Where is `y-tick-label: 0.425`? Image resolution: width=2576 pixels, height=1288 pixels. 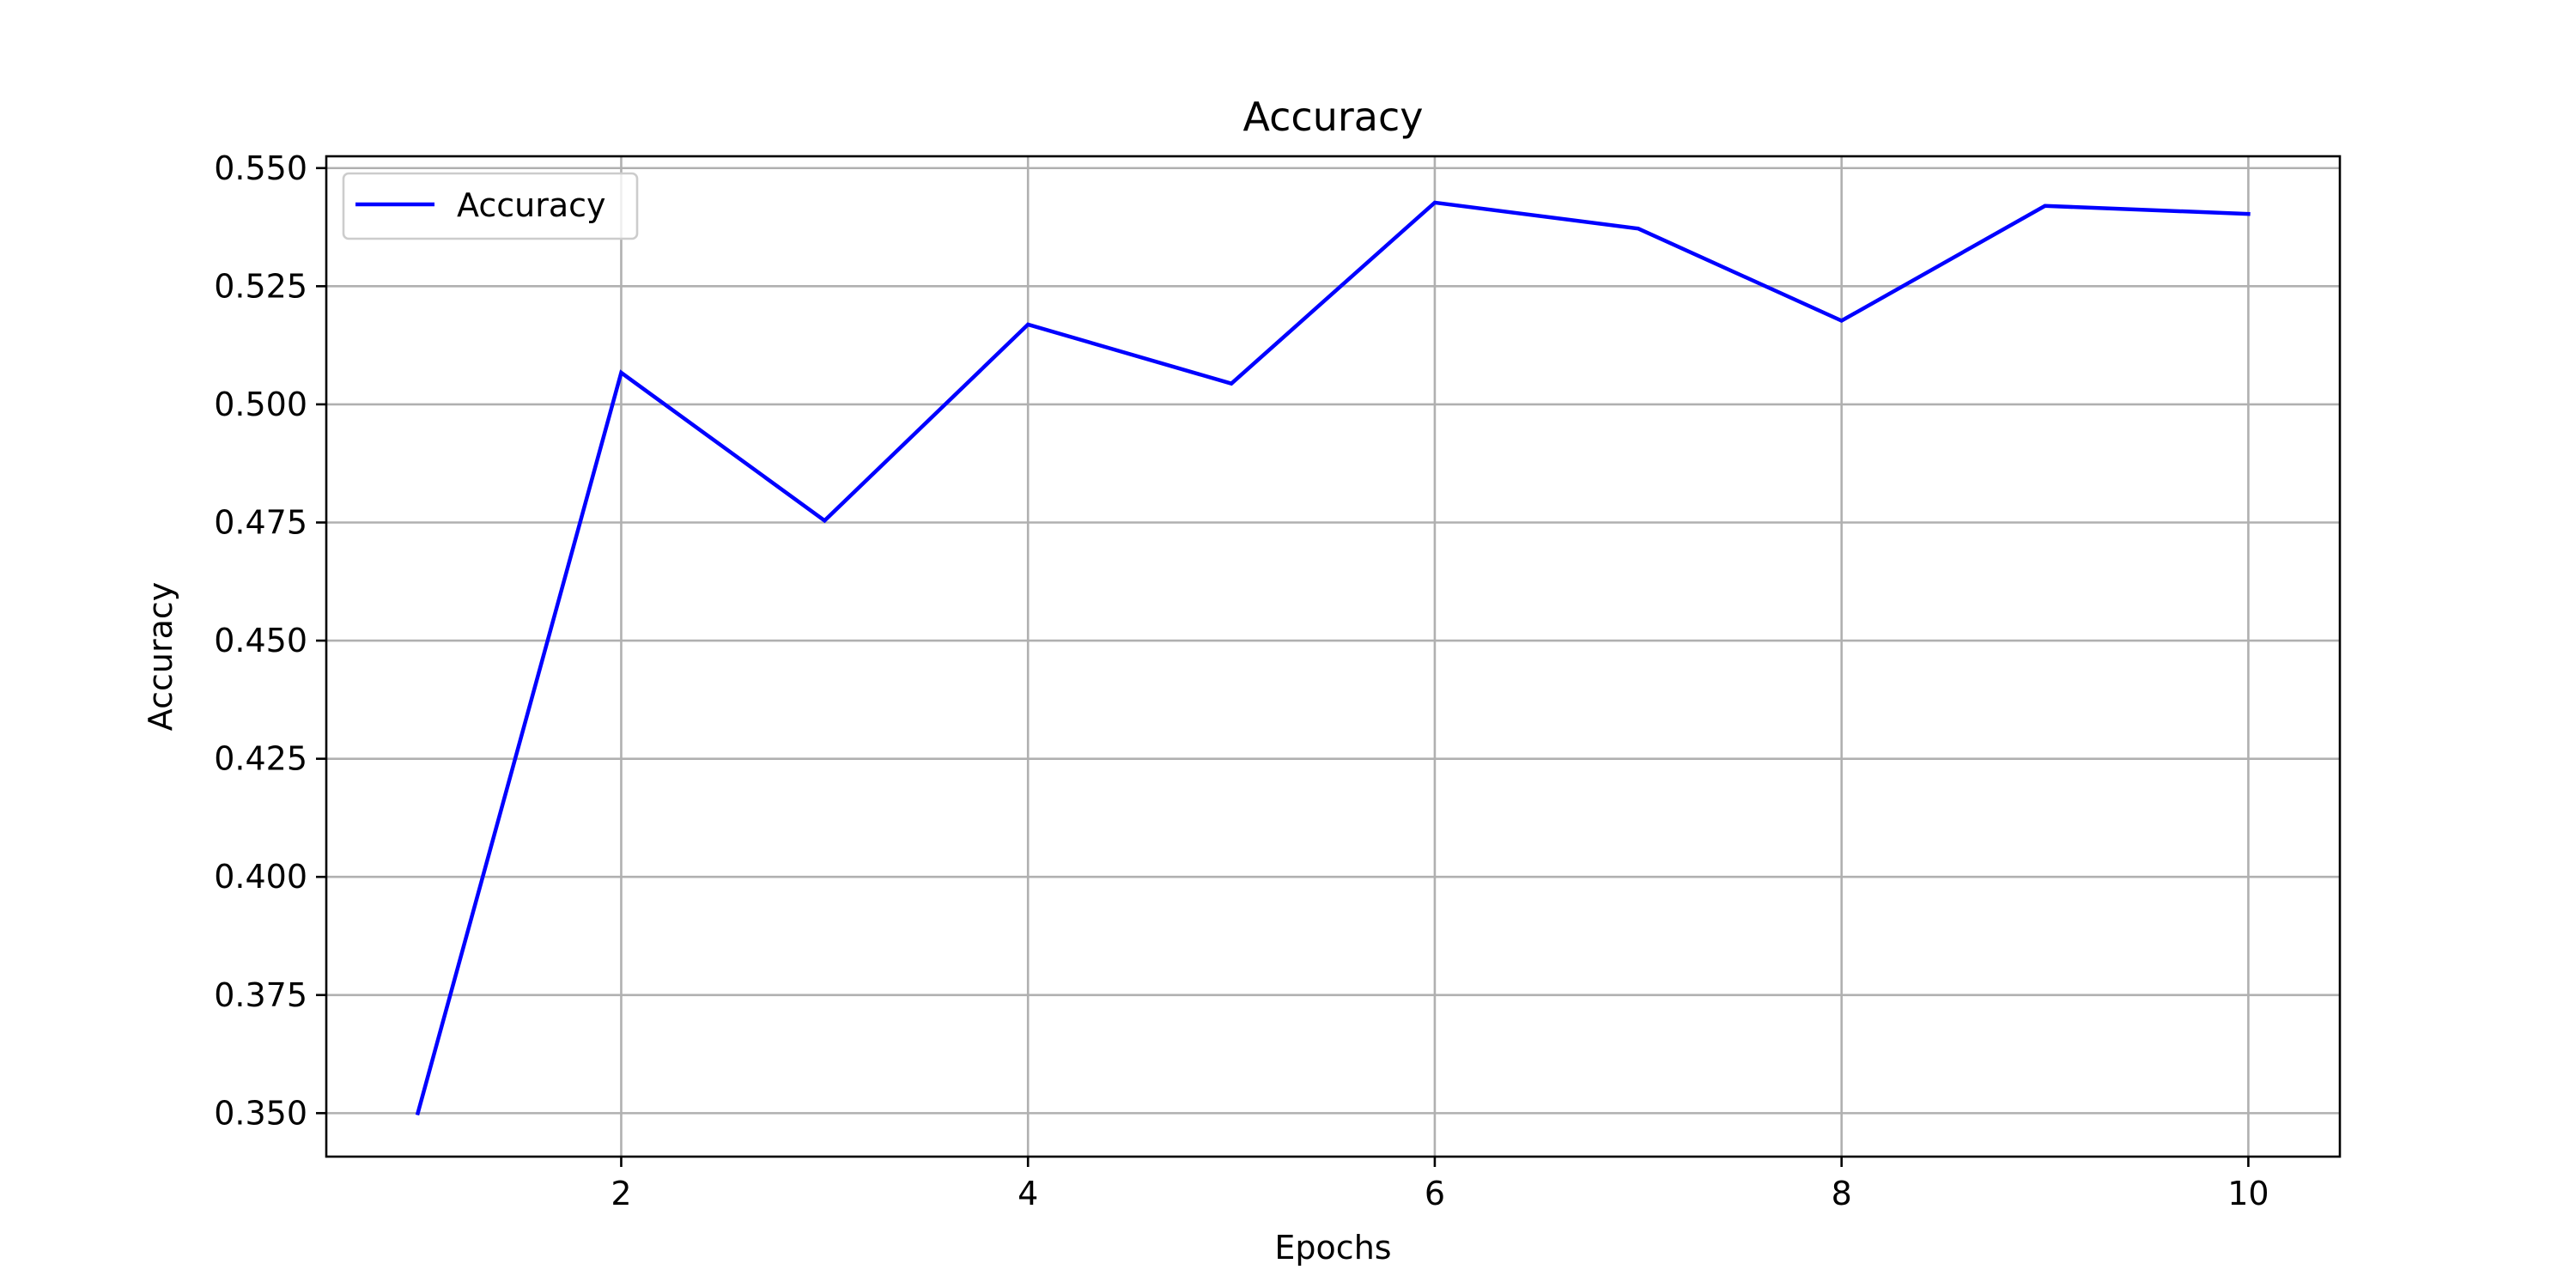
y-tick-label: 0.425 is located at coordinates (260, 759).